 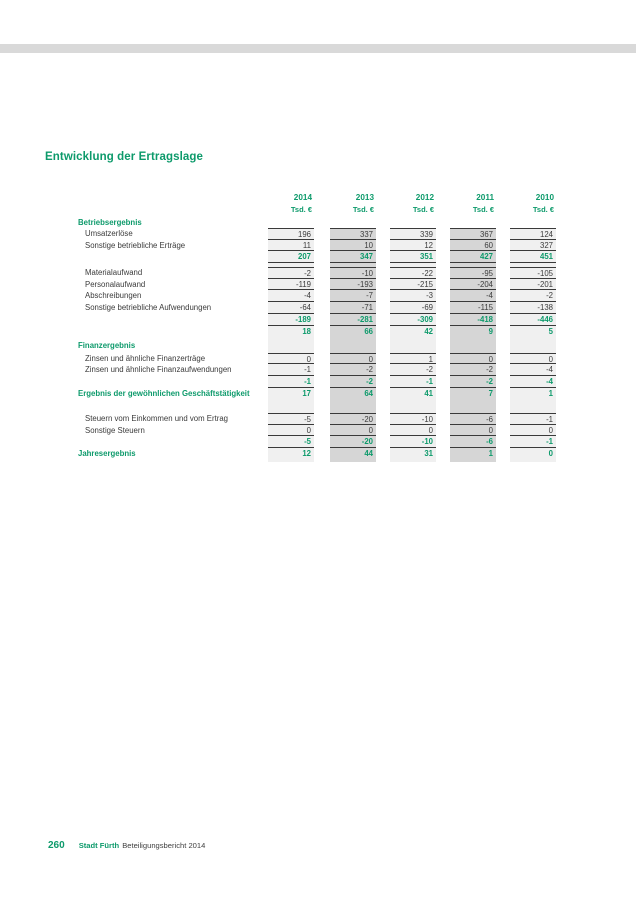 I want to click on table-row-item: Abschreibungen -4 -7 -3 -4 -2, so click(x=317, y=296).